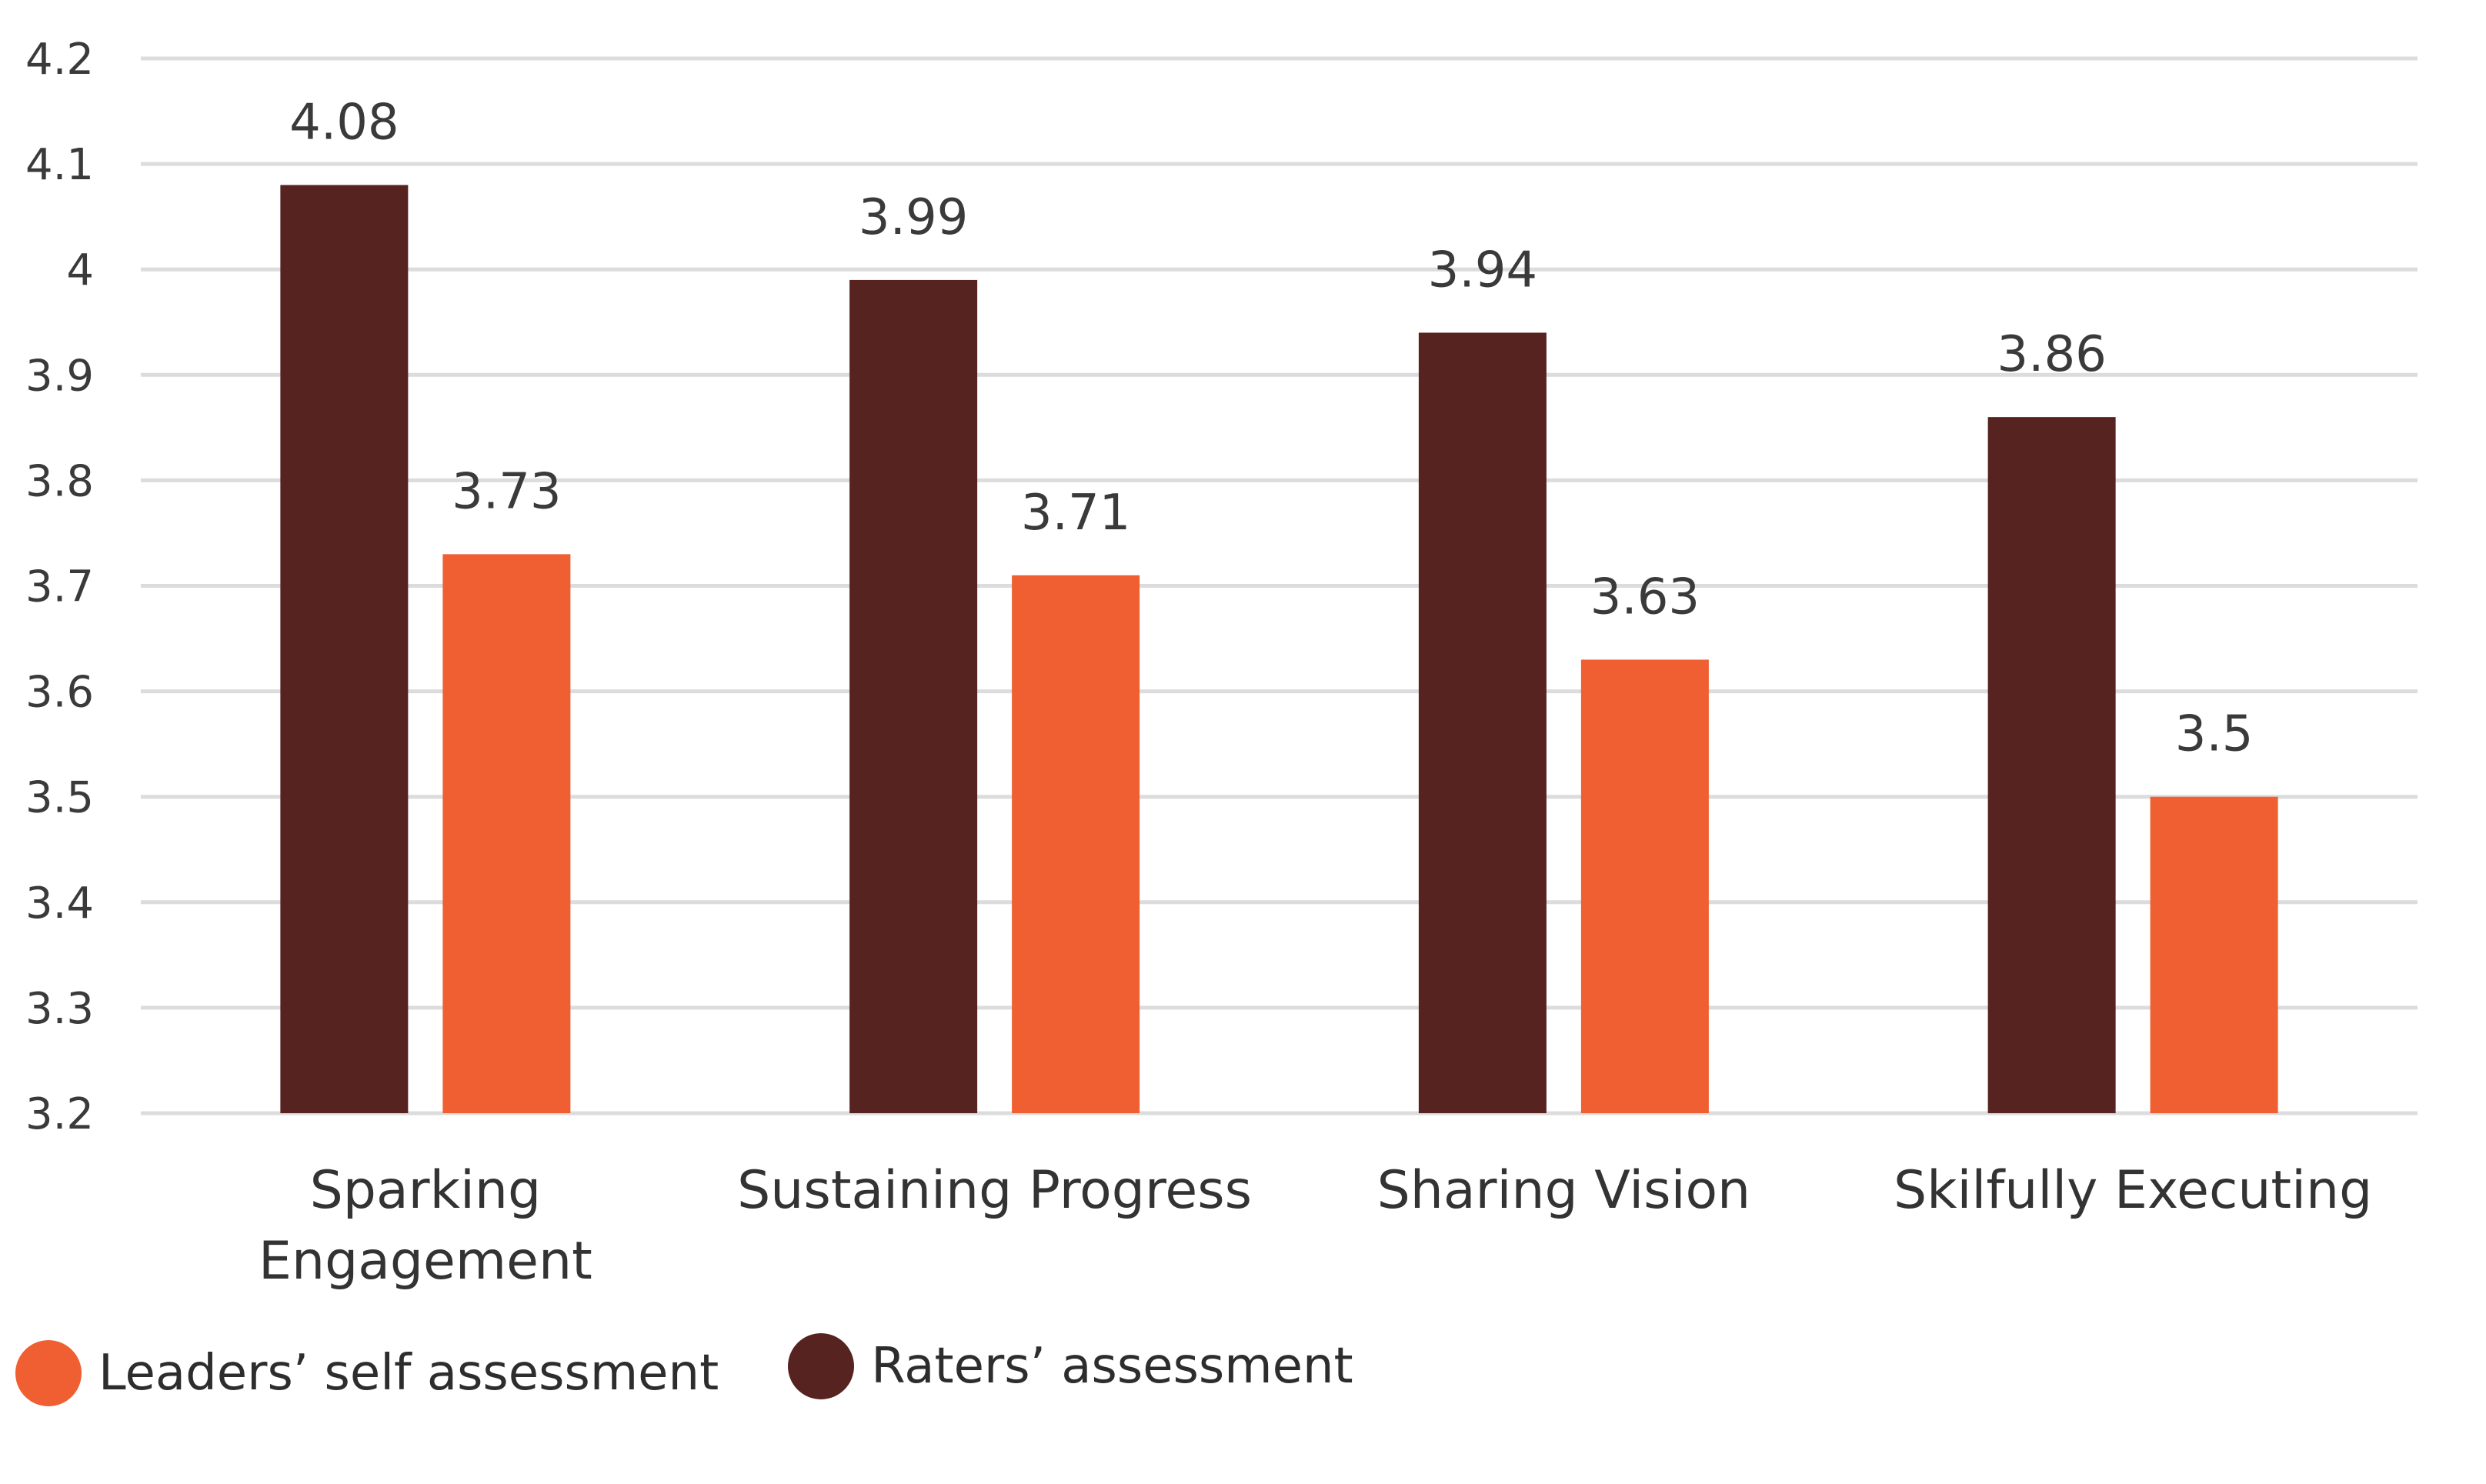  What do you see at coordinates (80, 270) in the screenshot?
I see `y-tick-label: 4` at bounding box center [80, 270].